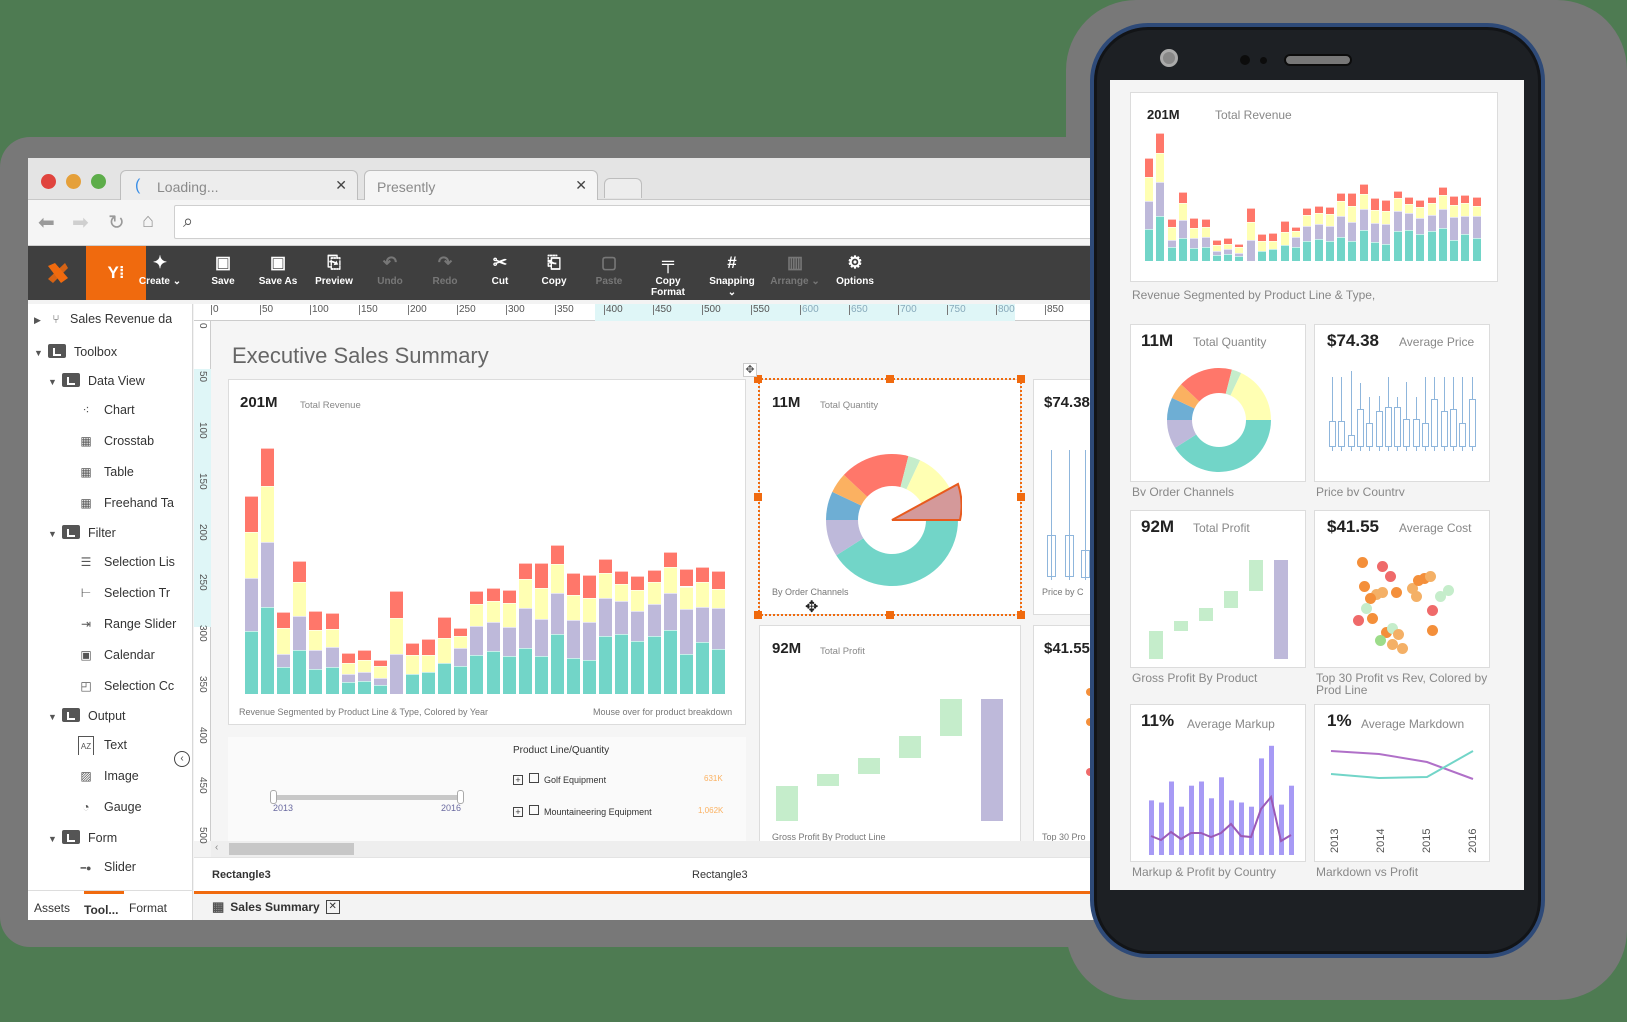 This screenshot has width=1627, height=1022. What do you see at coordinates (518, 812) in the screenshot?
I see `expand-icon: +` at bounding box center [518, 812].